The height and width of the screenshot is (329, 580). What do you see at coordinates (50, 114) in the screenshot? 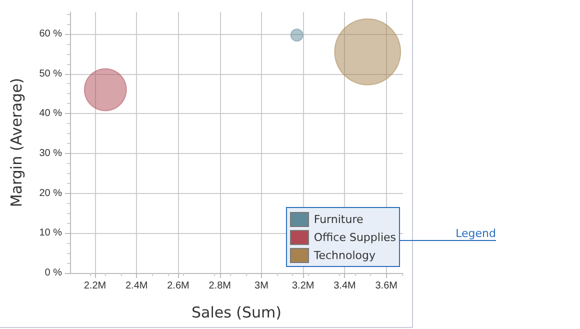
I see `y-tick-label: 40 %` at bounding box center [50, 114].